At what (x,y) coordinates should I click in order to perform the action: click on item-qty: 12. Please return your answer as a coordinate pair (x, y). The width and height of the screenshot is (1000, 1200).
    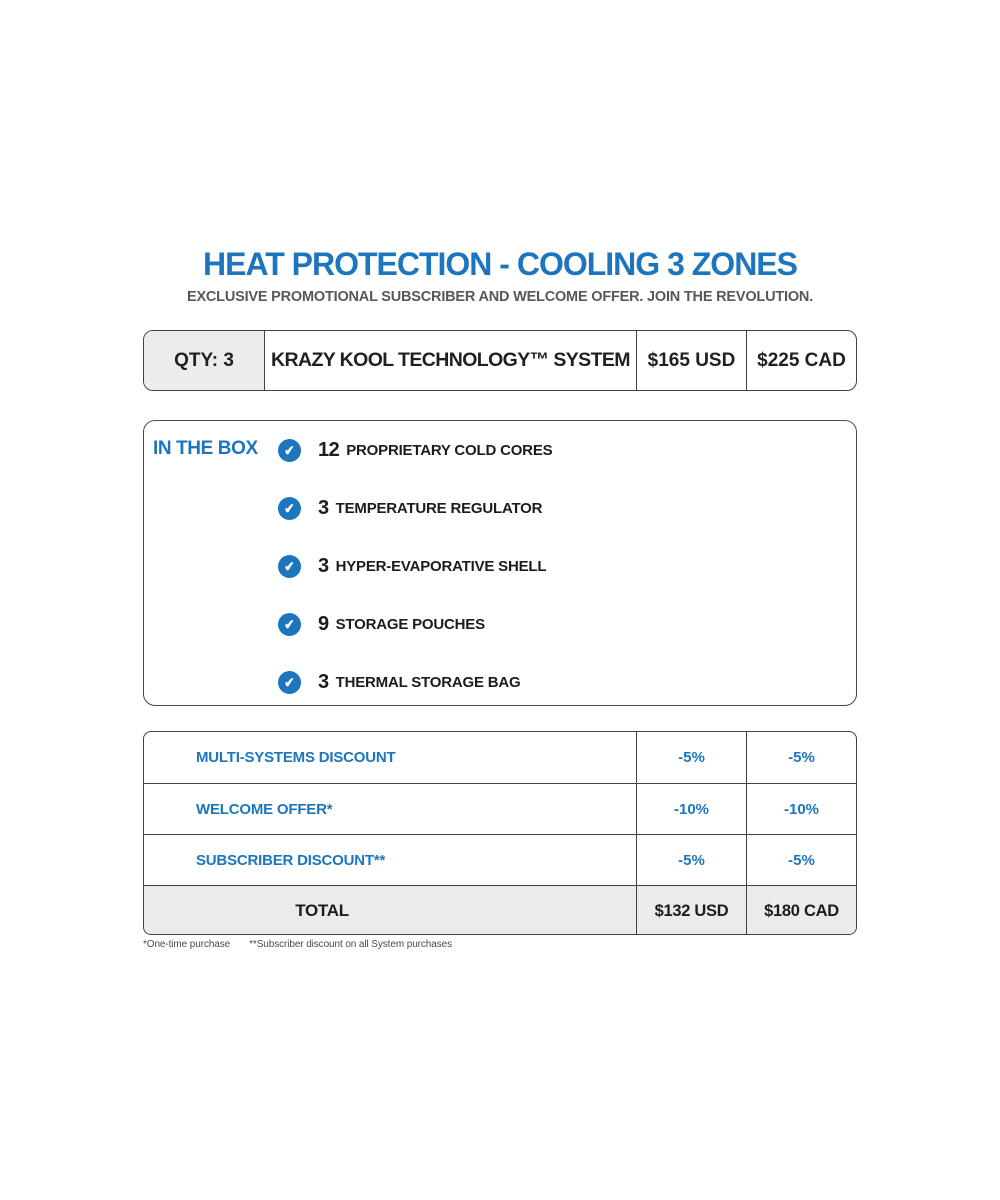
    Looking at the image, I should click on (329, 449).